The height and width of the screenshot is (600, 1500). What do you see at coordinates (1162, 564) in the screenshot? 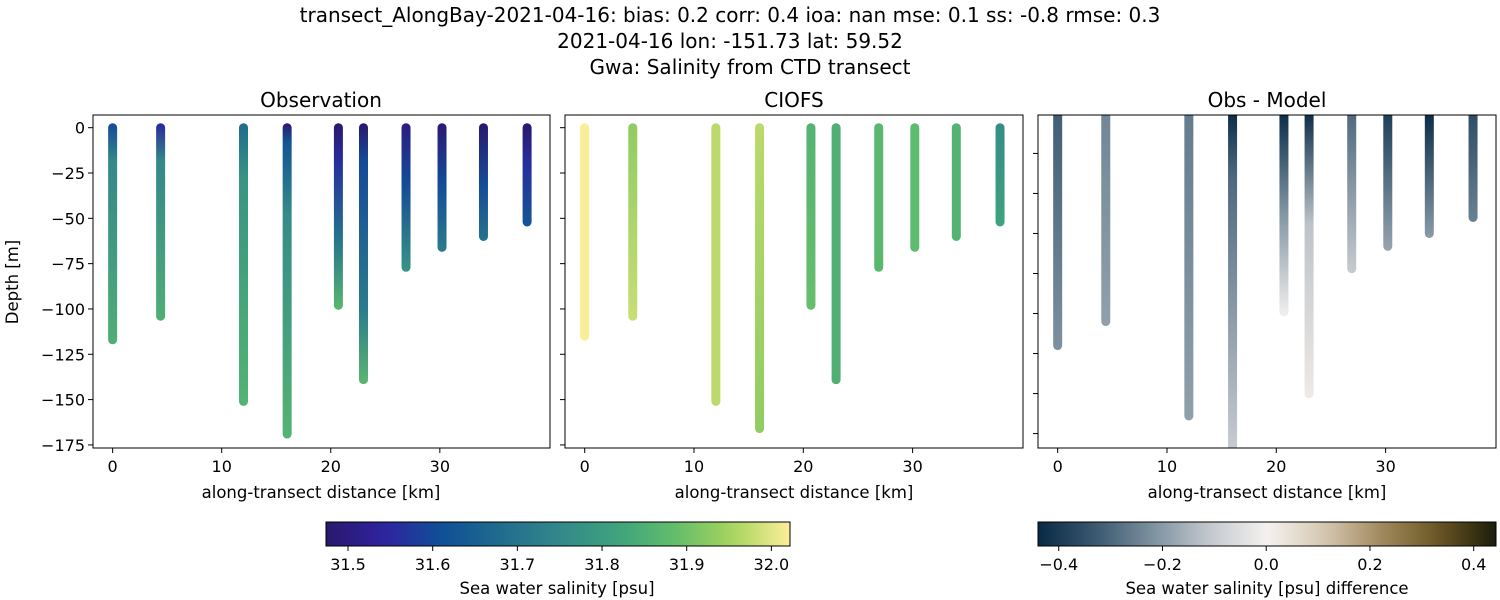
I see `colorbar-1-tick-label-1: −0.2` at bounding box center [1162, 564].